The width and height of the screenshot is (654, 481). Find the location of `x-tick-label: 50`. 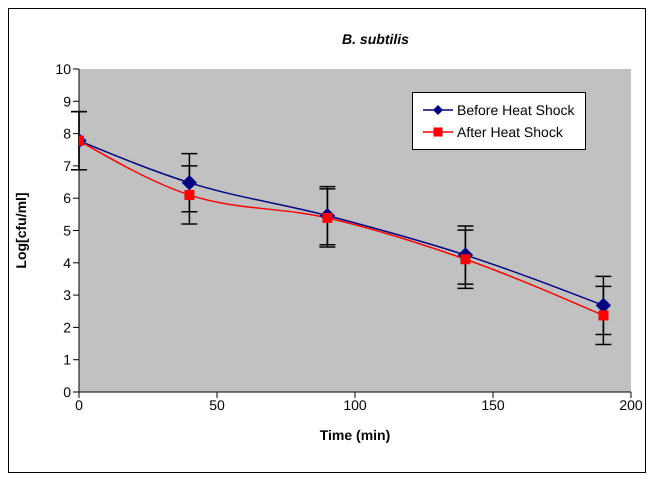

x-tick-label: 50 is located at coordinates (217, 404).